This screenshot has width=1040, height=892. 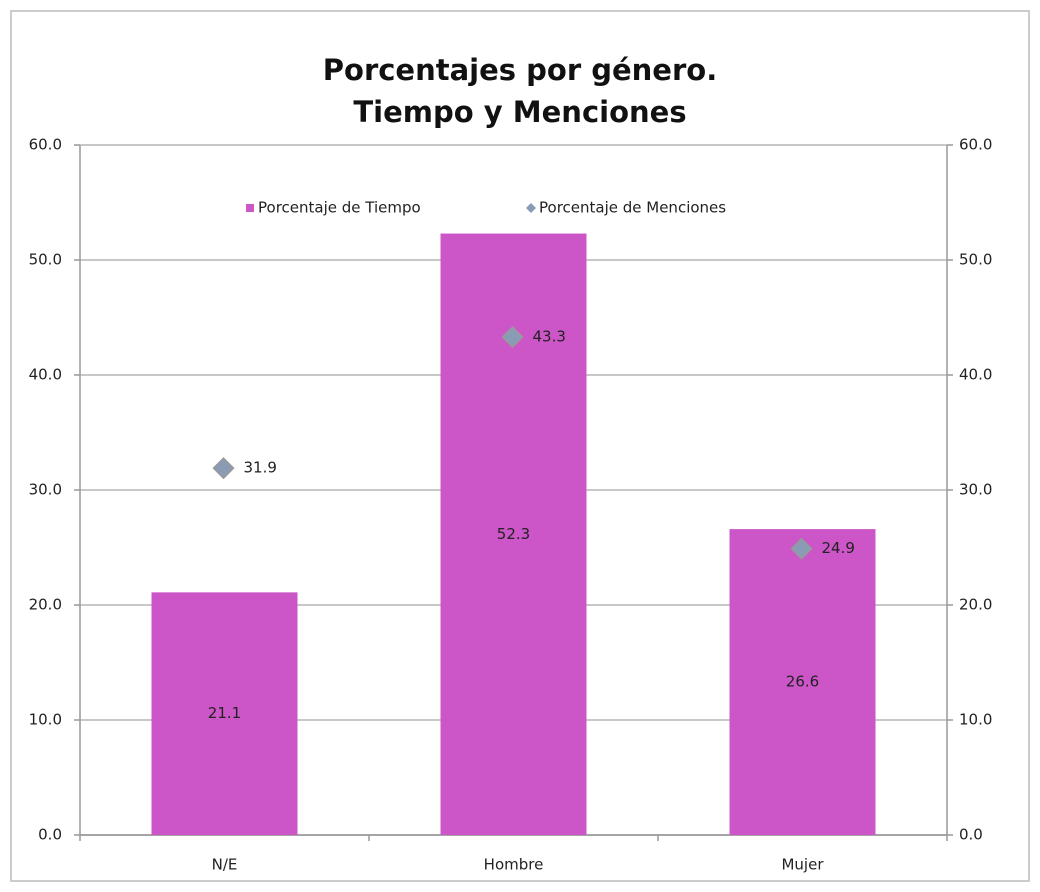 I want to click on data-label: 21.1, so click(x=224, y=713).